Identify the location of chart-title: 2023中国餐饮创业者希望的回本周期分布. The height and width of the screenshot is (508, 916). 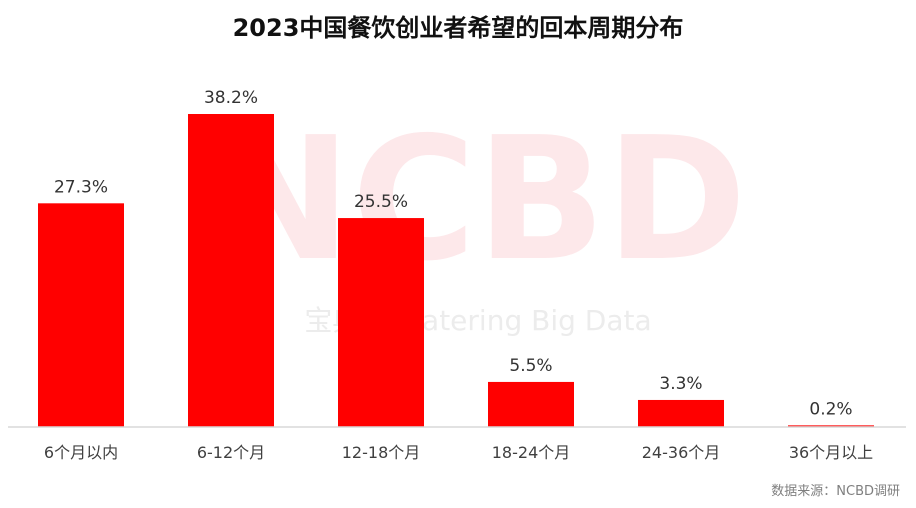
(458, 28).